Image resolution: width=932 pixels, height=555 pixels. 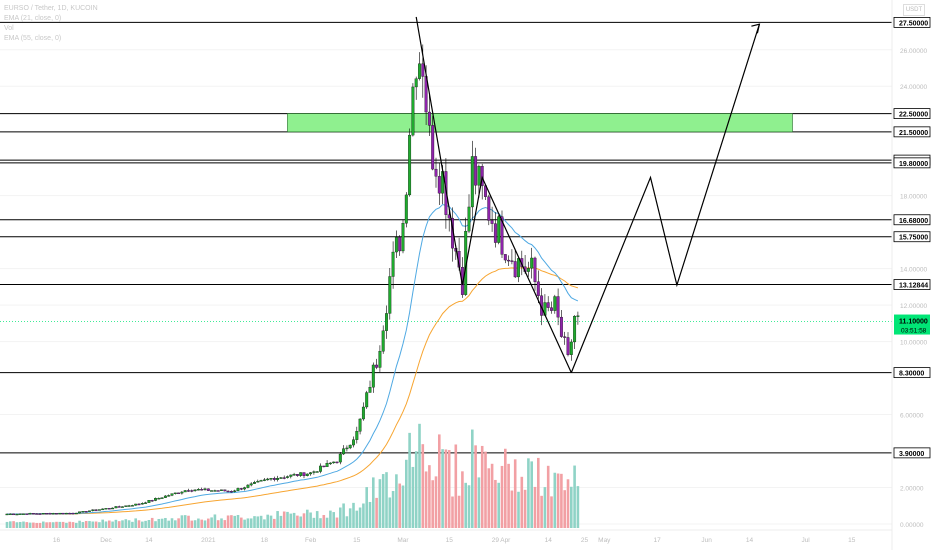 I want to click on legend-volume: Vol, so click(x=9, y=28).